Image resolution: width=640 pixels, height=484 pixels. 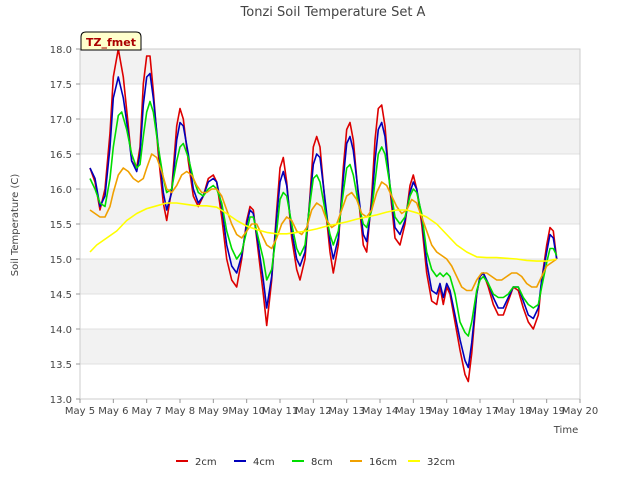 I want to click on y-axis-label: Soil Temperature (C), so click(x=15, y=225).